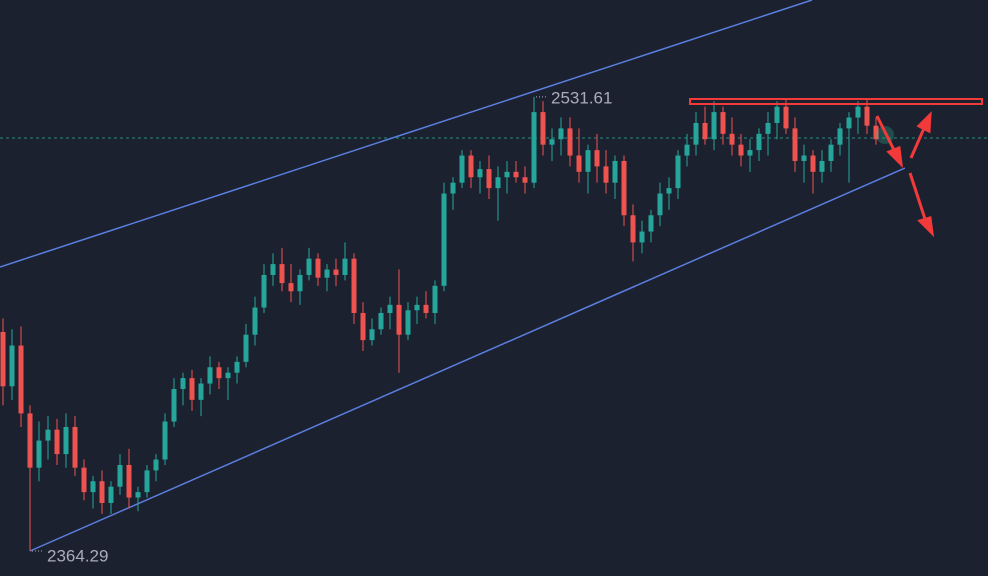 The height and width of the screenshot is (576, 988). Describe the element at coordinates (581, 97) in the screenshot. I see `max-label: 2531.61` at that location.